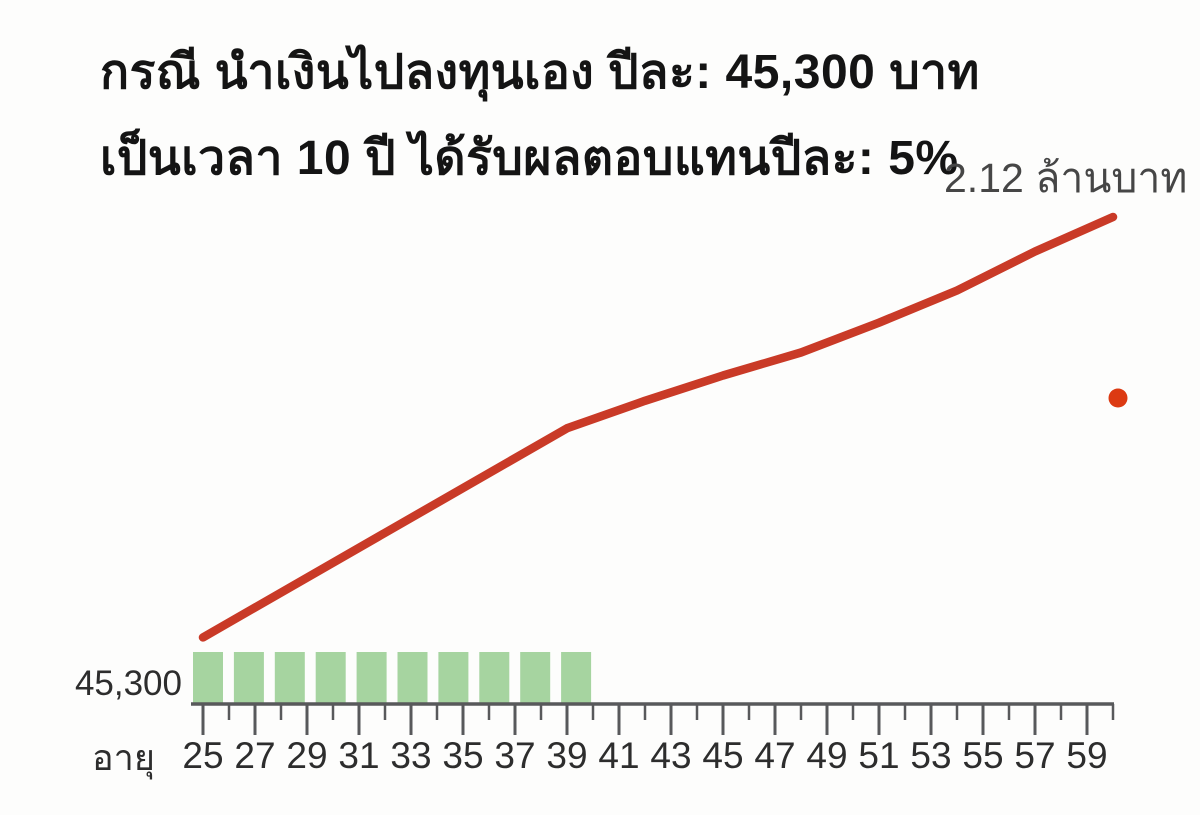  Describe the element at coordinates (1086, 755) in the screenshot. I see `x-axis-tick-label: 59` at that location.